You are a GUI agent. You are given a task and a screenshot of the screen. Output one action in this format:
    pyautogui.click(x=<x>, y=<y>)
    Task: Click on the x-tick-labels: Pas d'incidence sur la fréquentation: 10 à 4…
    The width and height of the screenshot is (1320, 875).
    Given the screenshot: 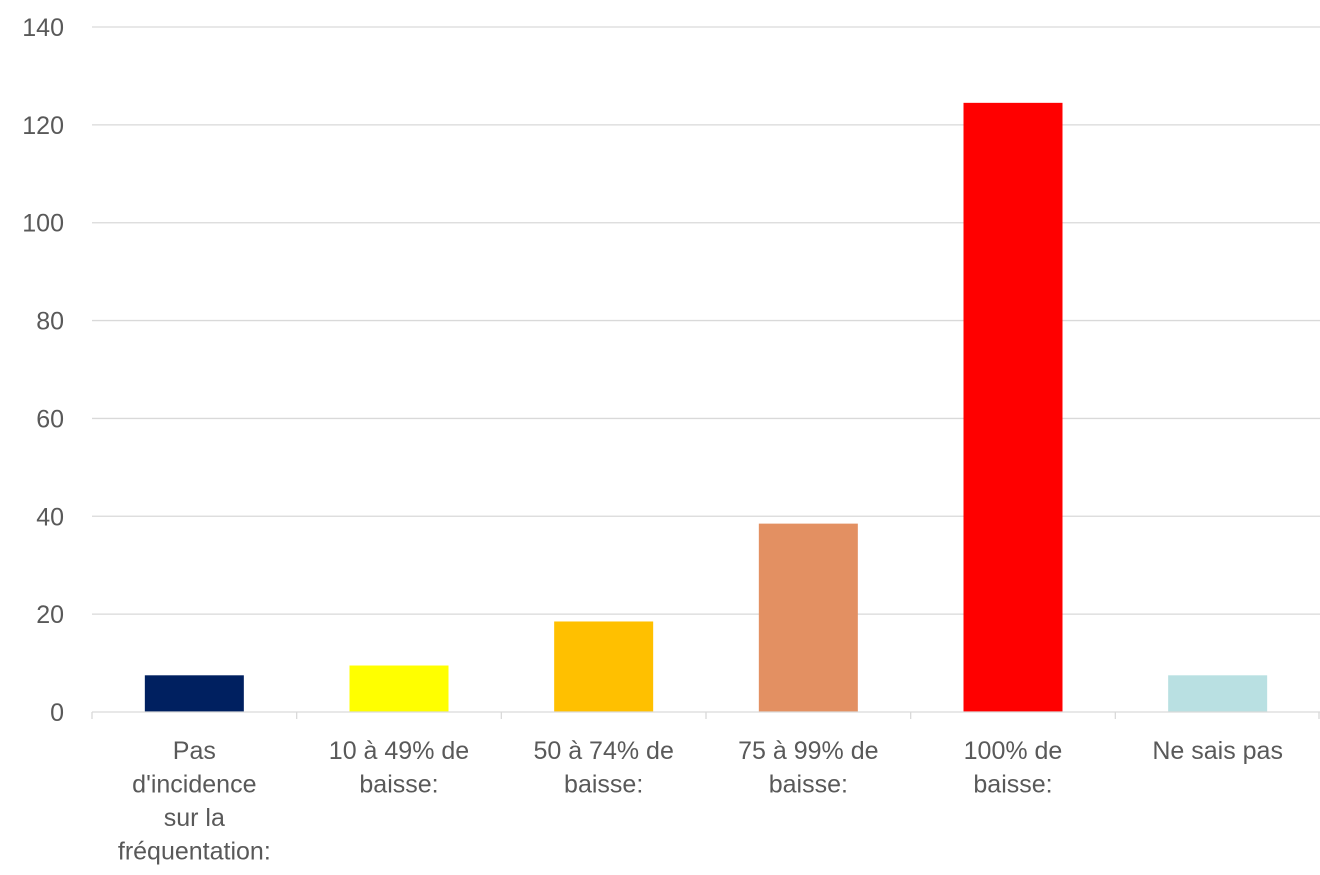 What is the action you would take?
    pyautogui.click(x=700, y=801)
    